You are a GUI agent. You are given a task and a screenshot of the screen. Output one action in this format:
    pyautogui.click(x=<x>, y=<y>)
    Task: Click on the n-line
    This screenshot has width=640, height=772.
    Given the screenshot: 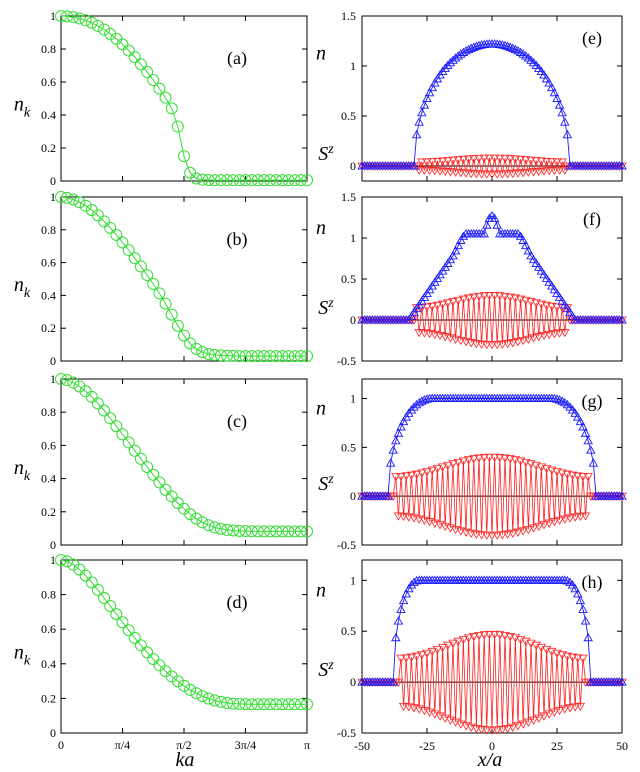 What is the action you would take?
    pyautogui.click(x=492, y=105)
    